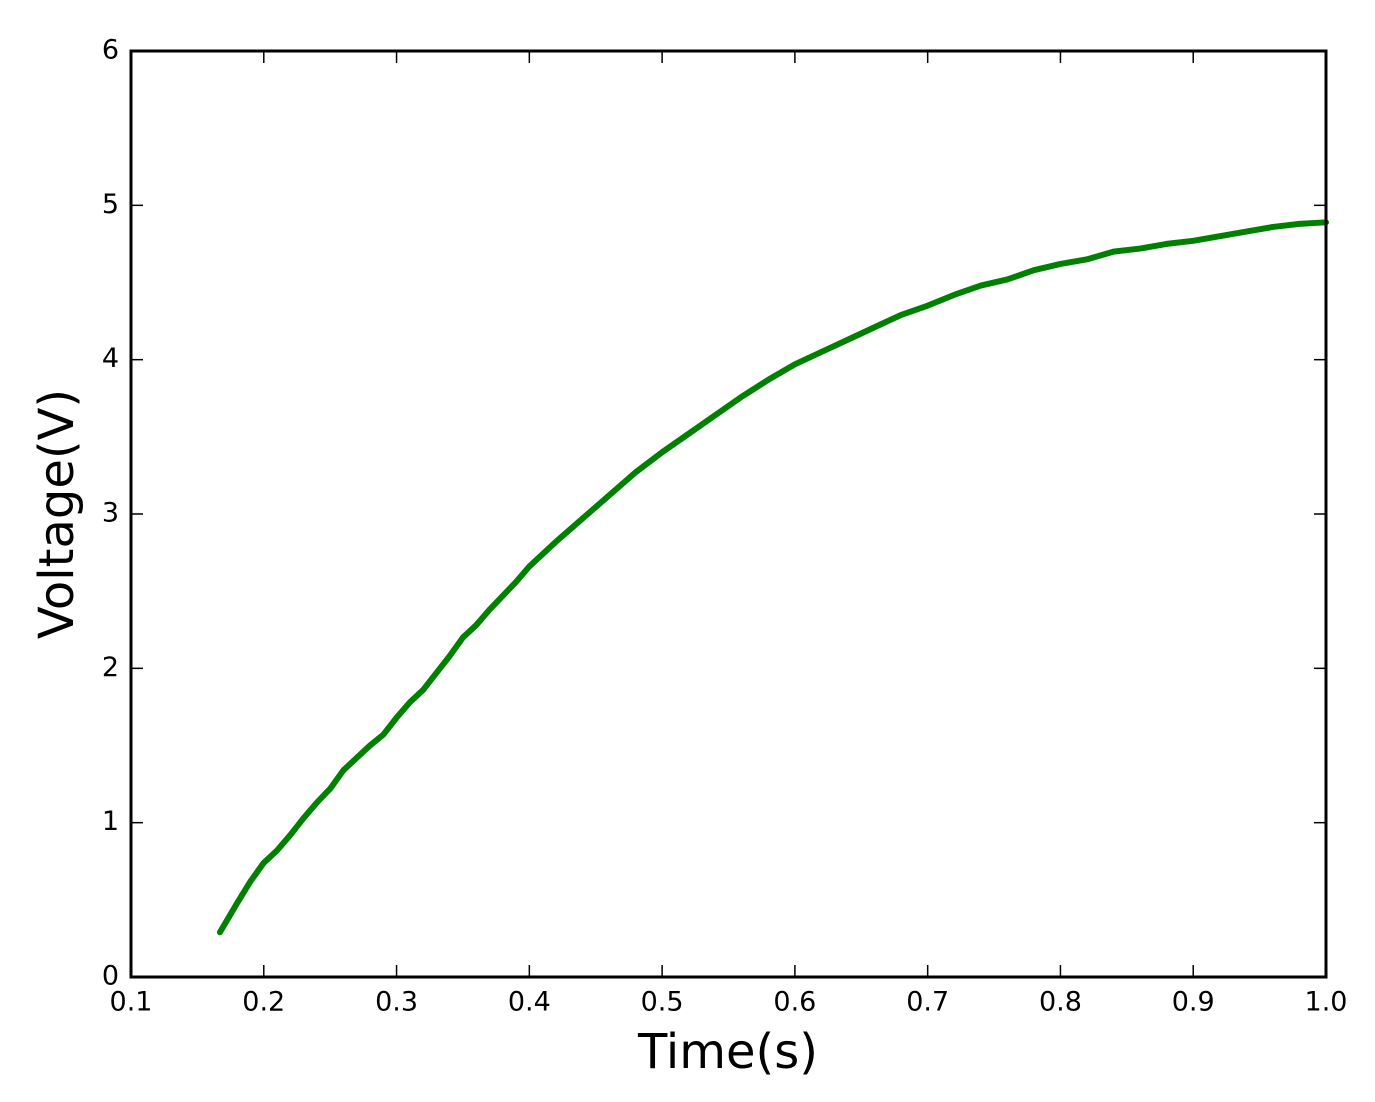 This screenshot has width=1375, height=1102. I want to click on x-tick-label: 0.3, so click(396, 1002).